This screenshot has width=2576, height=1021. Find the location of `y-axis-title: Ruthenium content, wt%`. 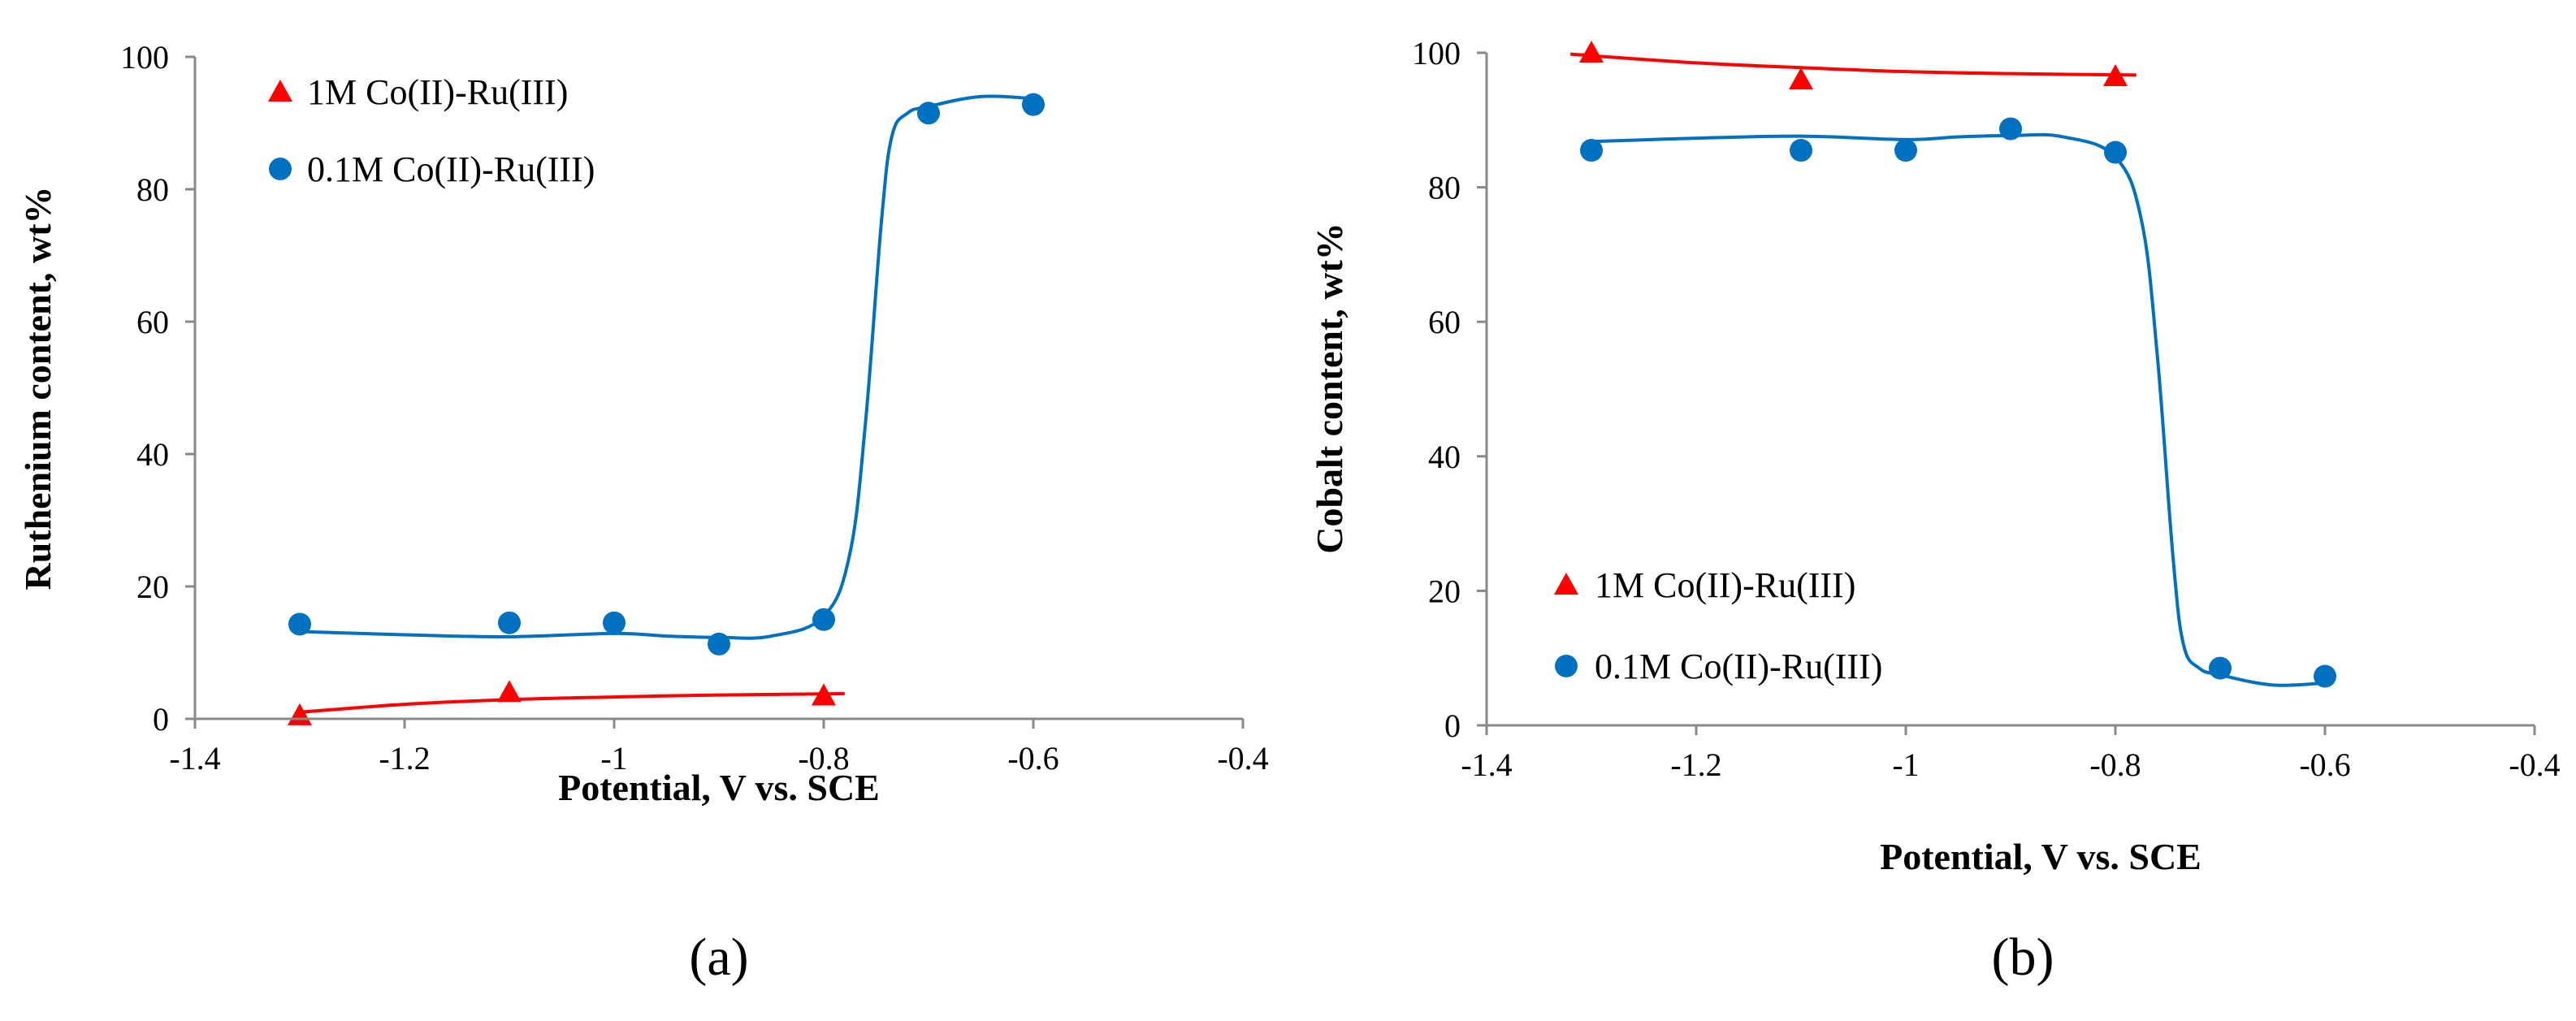

y-axis-title: Ruthenium content, wt% is located at coordinates (37, 388).